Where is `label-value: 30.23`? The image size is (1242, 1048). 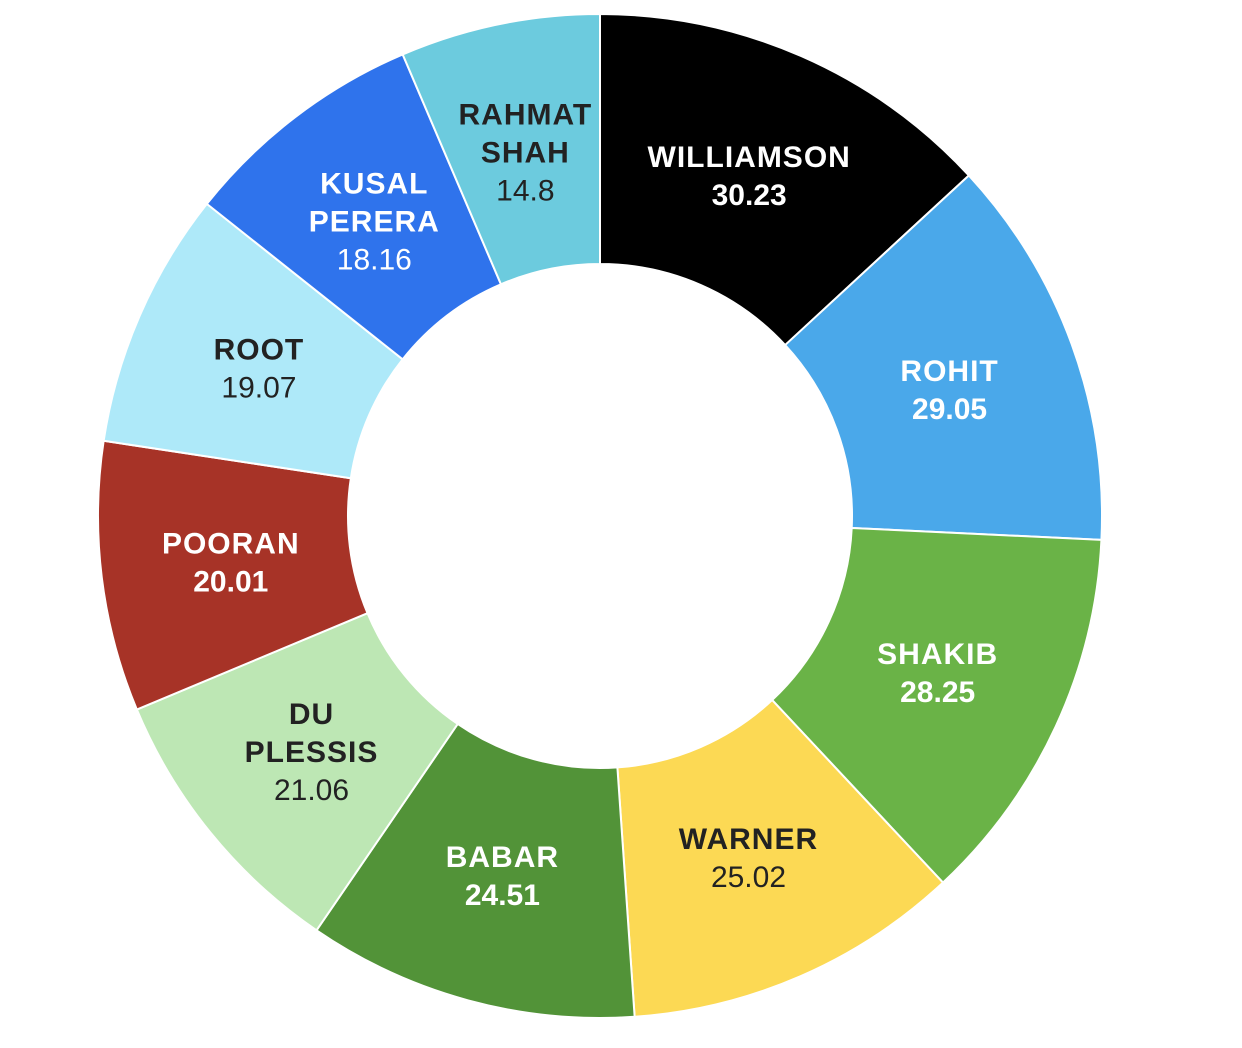 label-value: 30.23 is located at coordinates (749, 195).